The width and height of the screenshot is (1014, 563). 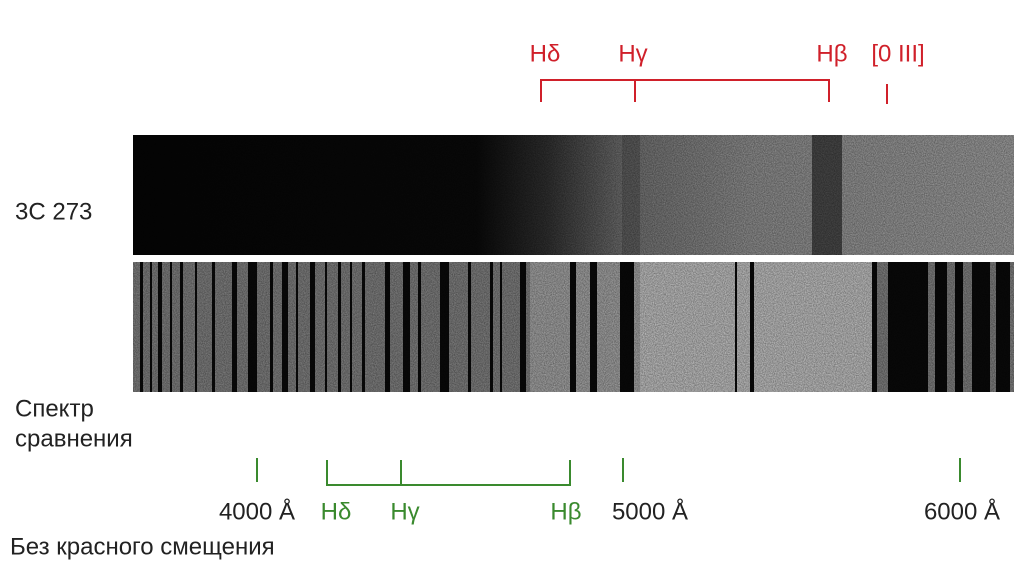 What do you see at coordinates (257, 511) in the screenshot?
I see `wavelength-label: 4000 Å` at bounding box center [257, 511].